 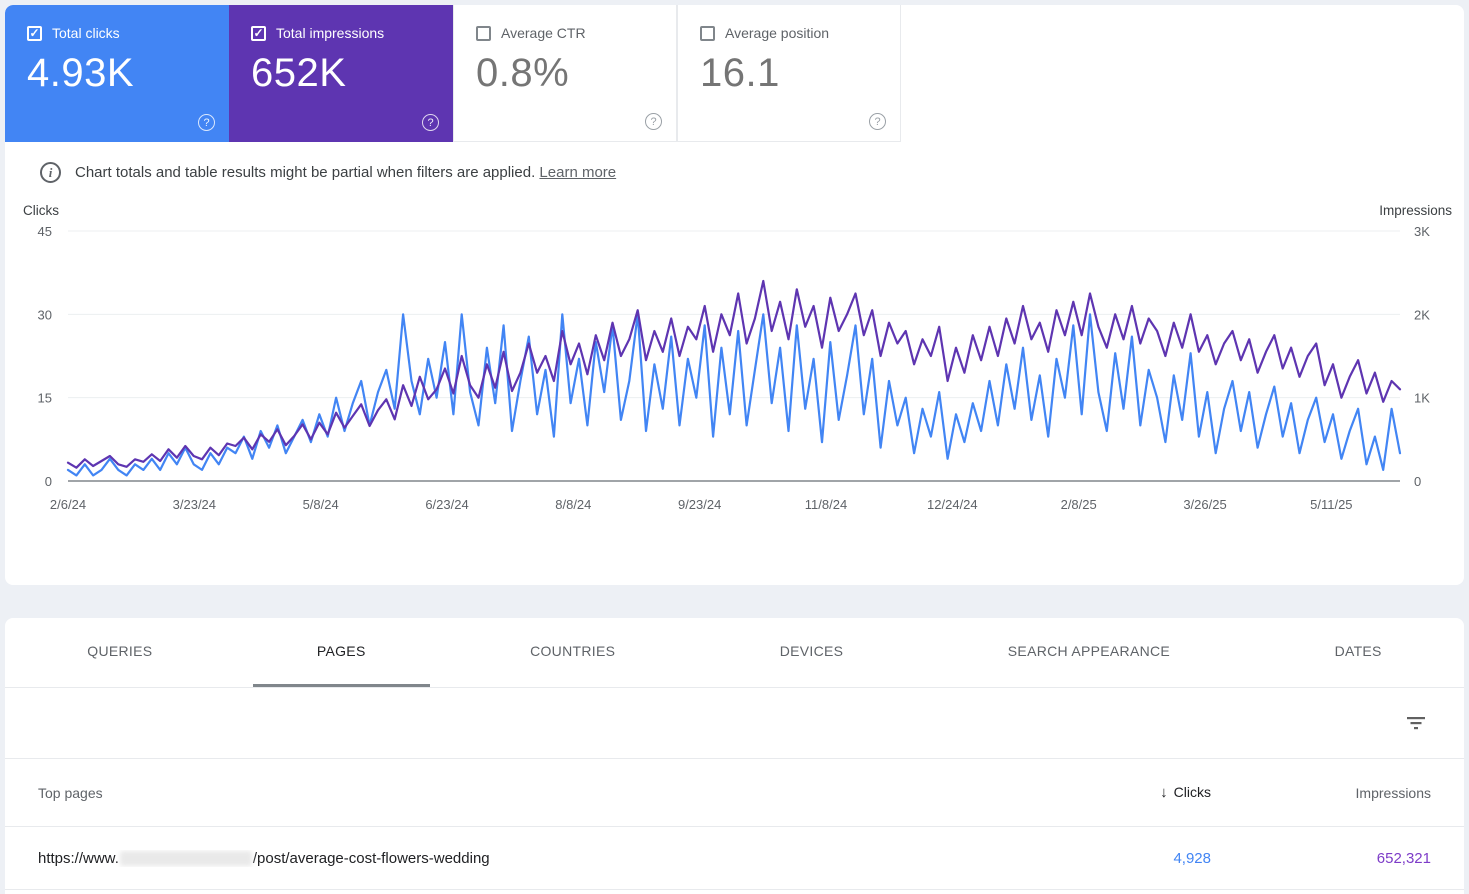 What do you see at coordinates (789, 73) in the screenshot?
I see `card-average-position: Average position 16.1 ?` at bounding box center [789, 73].